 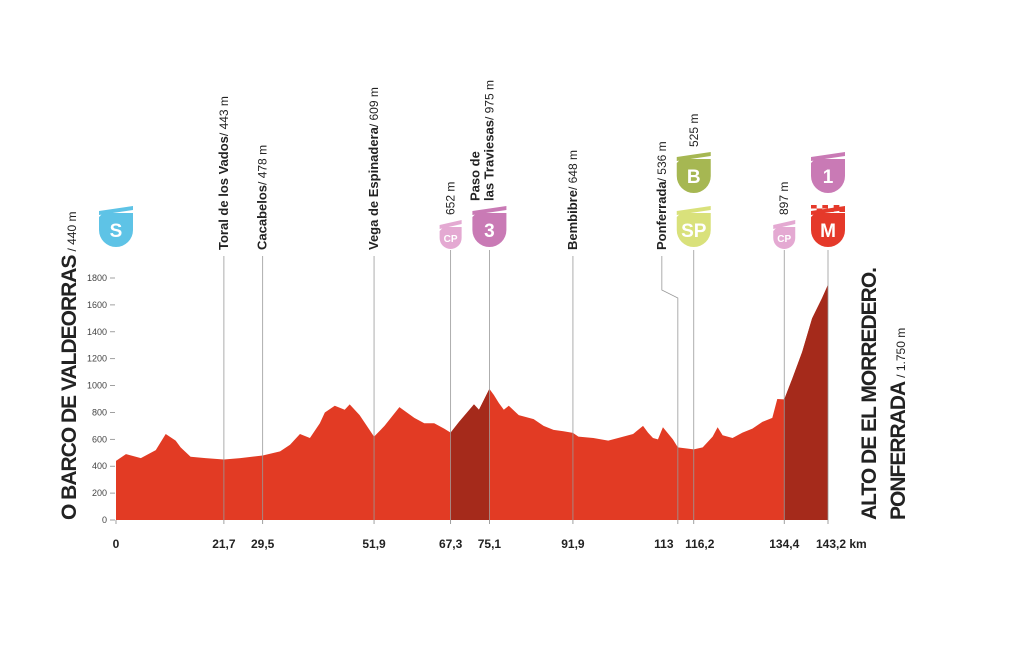 What do you see at coordinates (97, 332) in the screenshot?
I see `y-tick-label: 1400` at bounding box center [97, 332].